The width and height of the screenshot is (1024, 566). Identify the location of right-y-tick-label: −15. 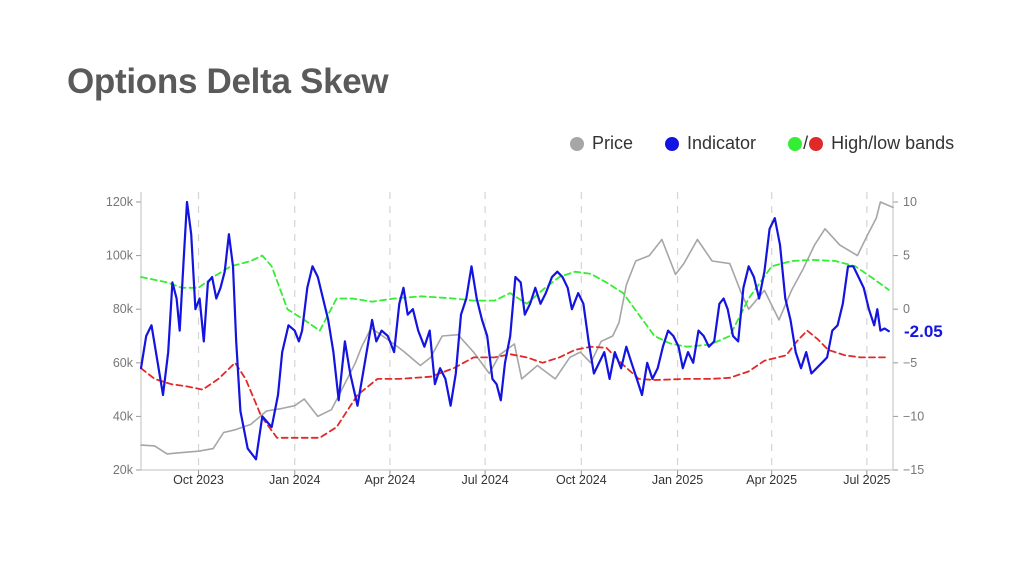
(913, 470).